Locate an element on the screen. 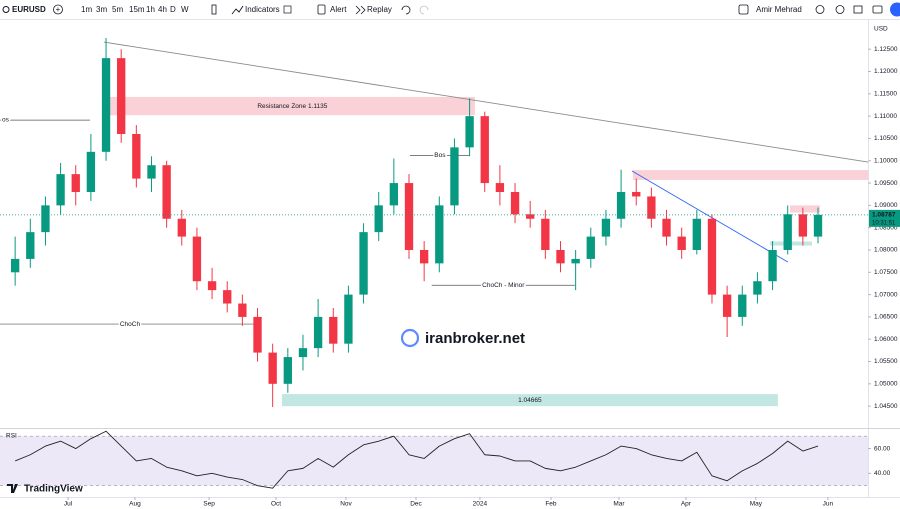 This screenshot has width=900, height=509. interval: 5m is located at coordinates (117, 9).